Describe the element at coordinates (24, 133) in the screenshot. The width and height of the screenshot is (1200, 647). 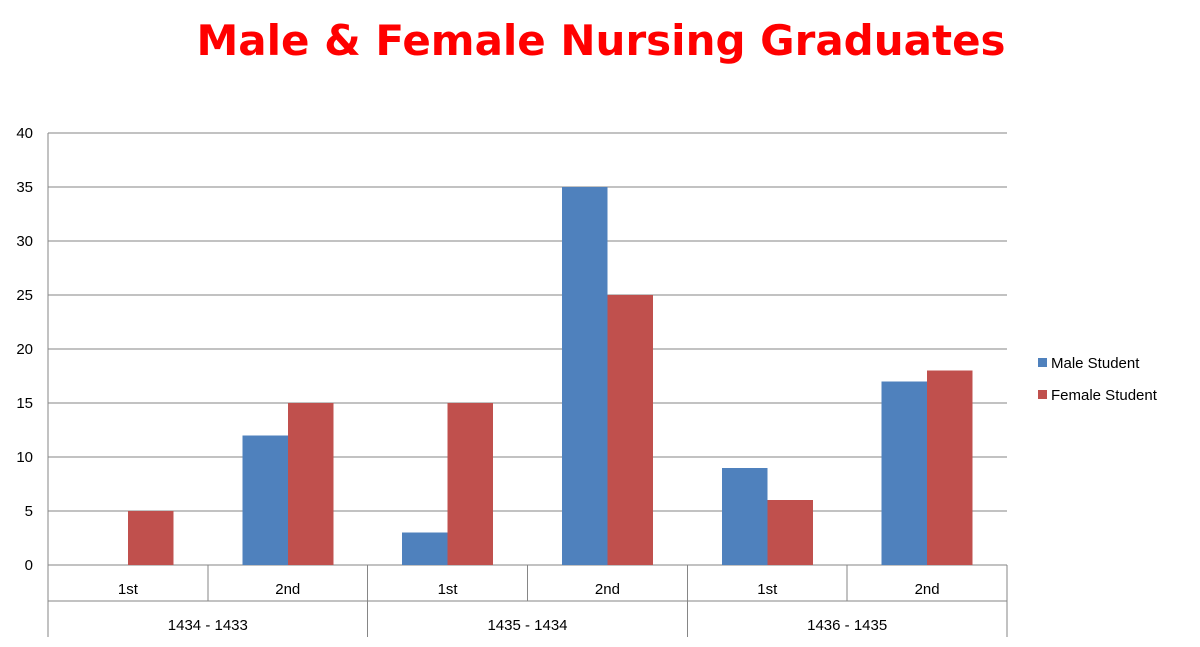
I see `y-tick-label: 40` at that location.